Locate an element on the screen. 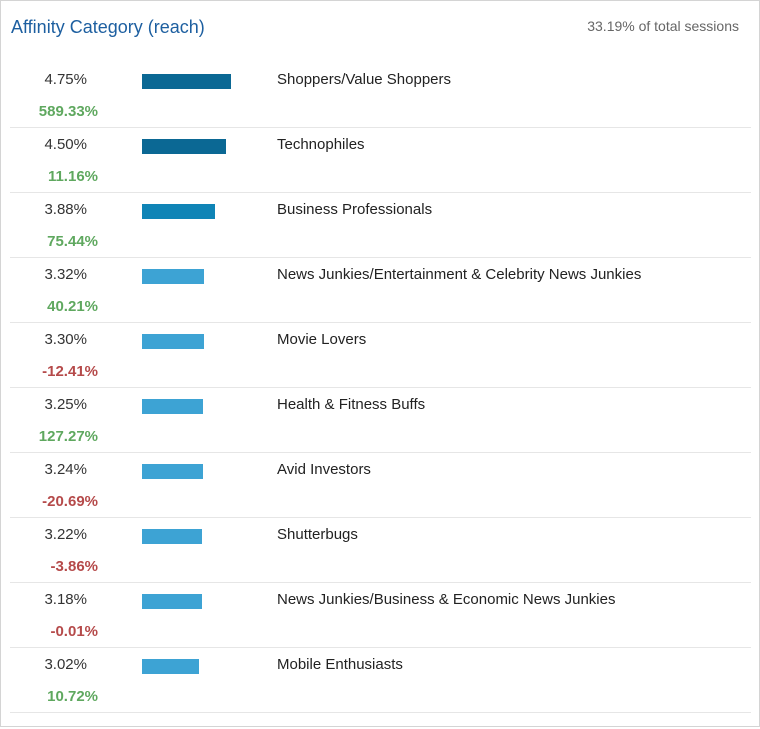 Image resolution: width=760 pixels, height=729 pixels. reach-percent: 3.32% is located at coordinates (65, 274).